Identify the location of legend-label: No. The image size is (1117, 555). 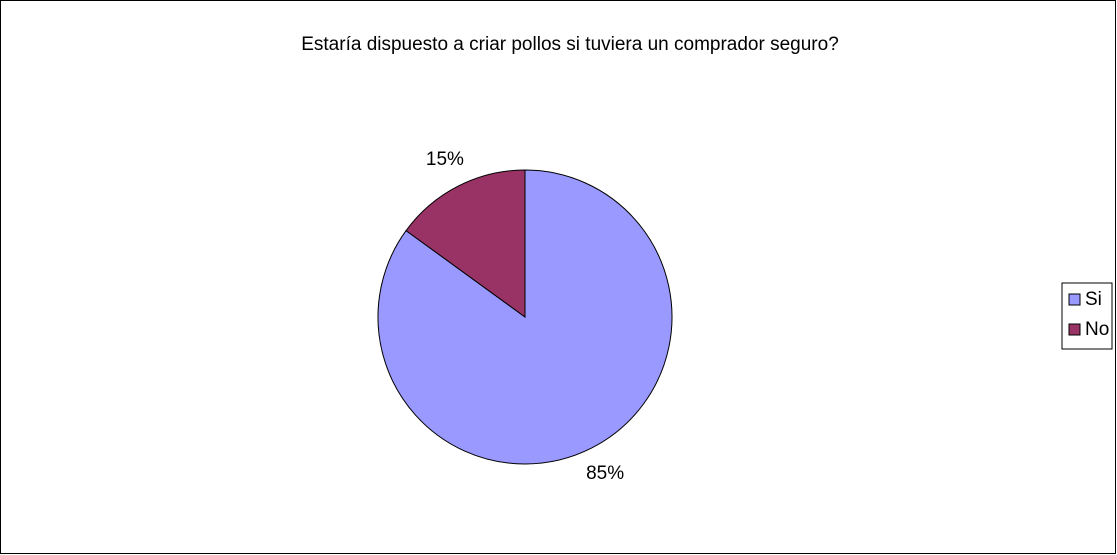
(1097, 329).